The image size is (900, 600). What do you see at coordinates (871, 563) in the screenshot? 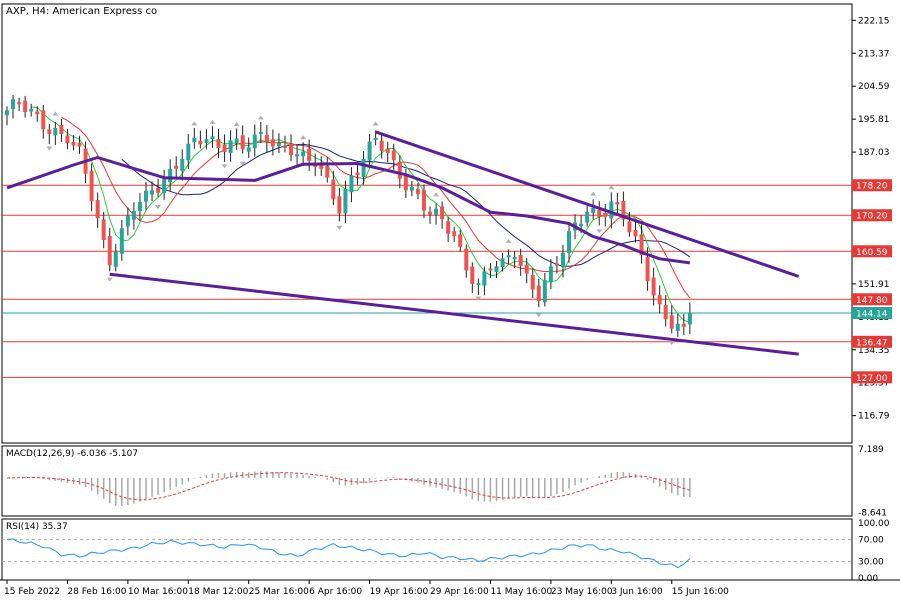
I see `rsi-tick-label: 30.00` at bounding box center [871, 563].